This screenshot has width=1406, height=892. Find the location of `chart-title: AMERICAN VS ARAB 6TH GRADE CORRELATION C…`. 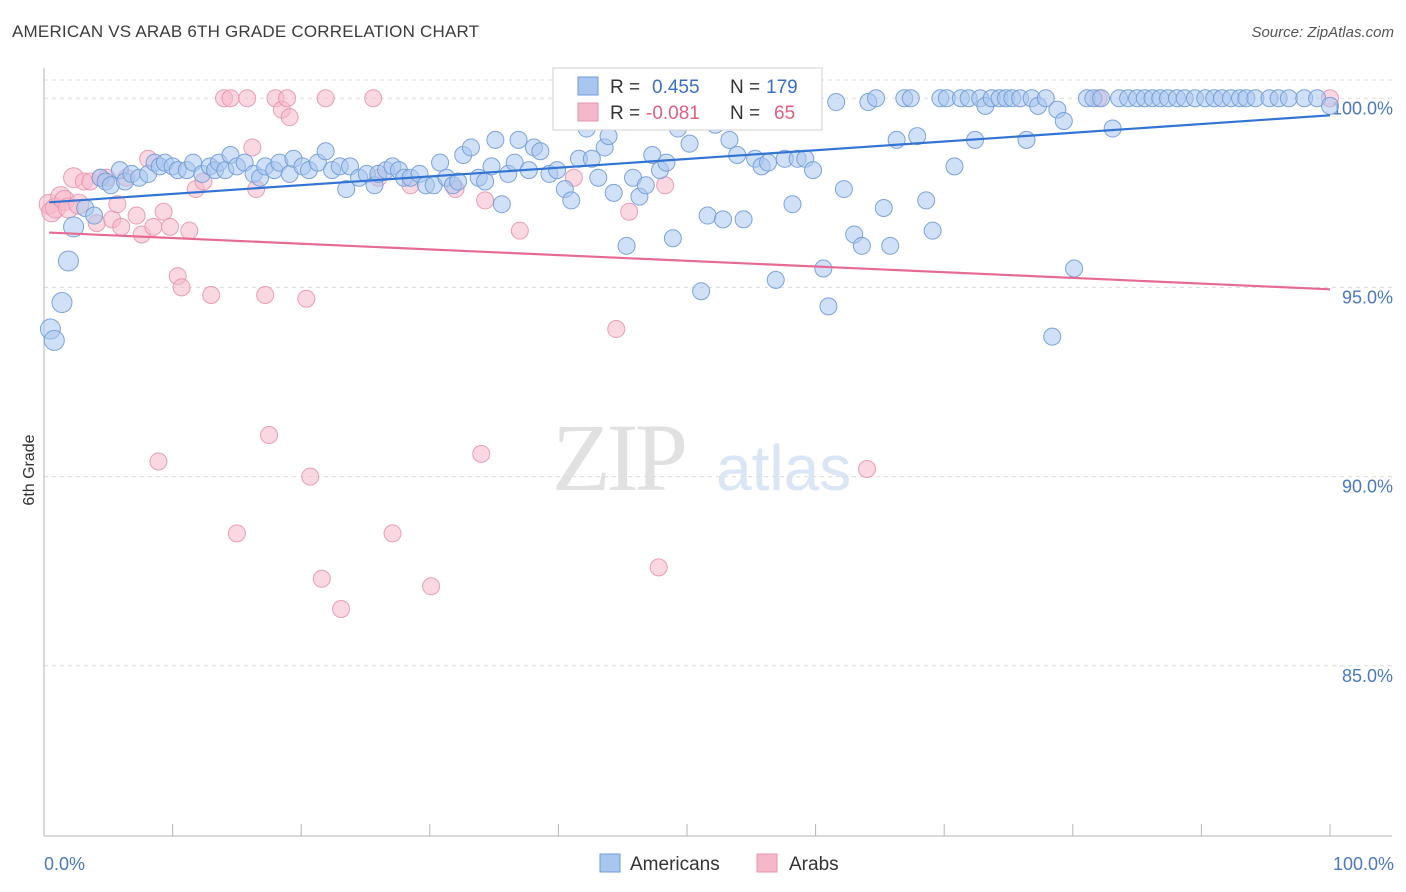

chart-title: AMERICAN VS ARAB 6TH GRADE CORRELATION C… is located at coordinates (246, 31).